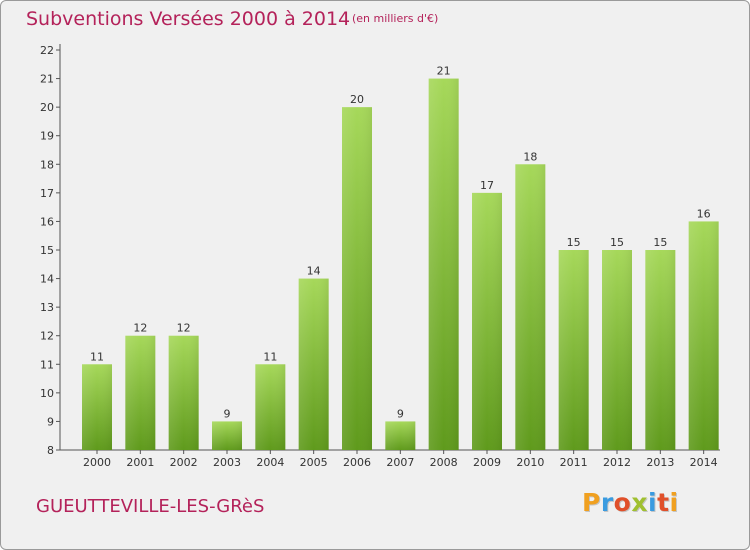  What do you see at coordinates (617, 462) in the screenshot?
I see `x-tick-label: 2012` at bounding box center [617, 462].